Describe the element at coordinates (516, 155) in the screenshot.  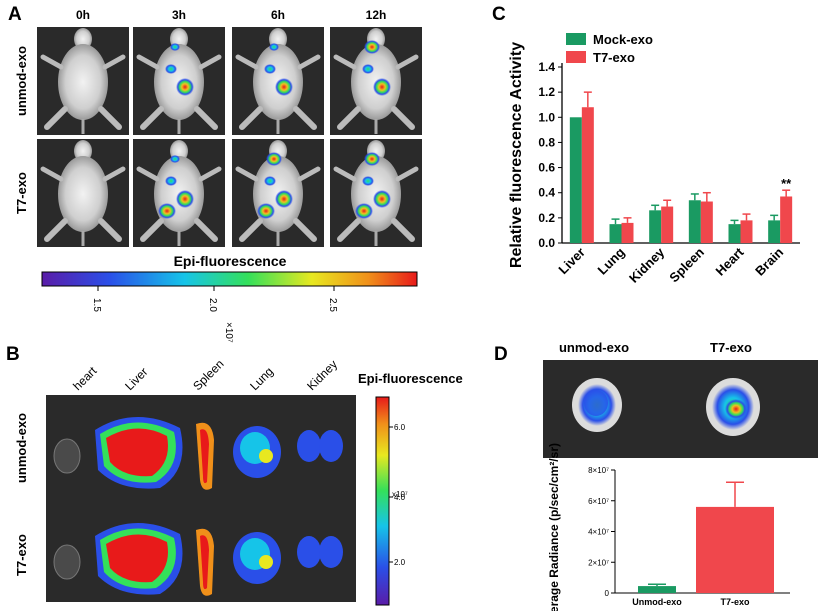
I see `c-y-axis-title: Relative fluorescence Activity` at that location.